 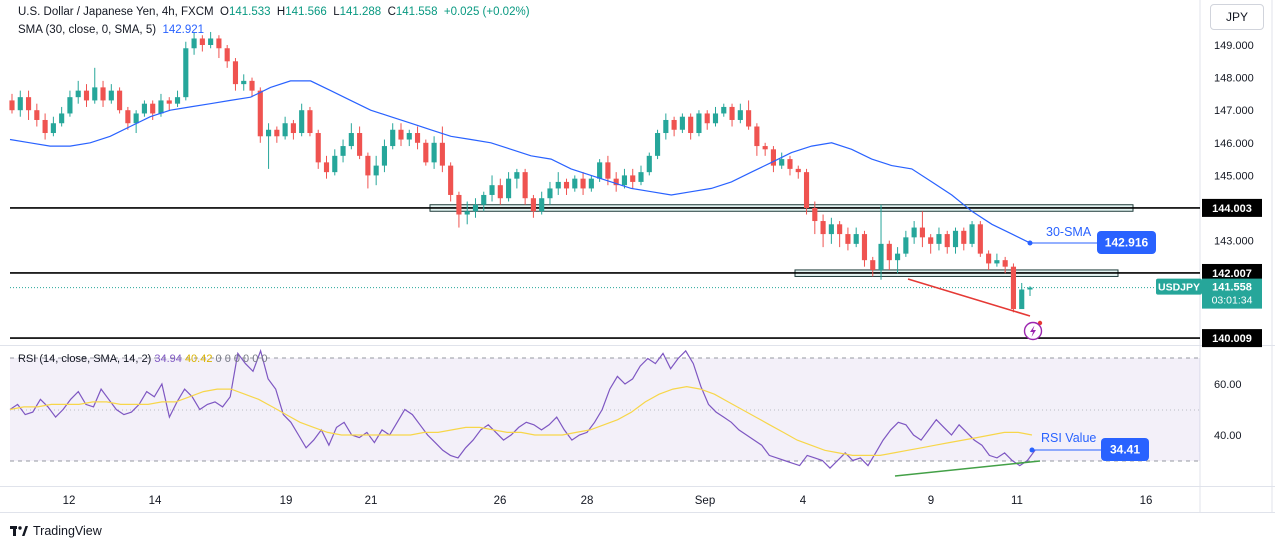 What do you see at coordinates (56, 531) in the screenshot?
I see `tradingview-brand: TradingView` at bounding box center [56, 531].